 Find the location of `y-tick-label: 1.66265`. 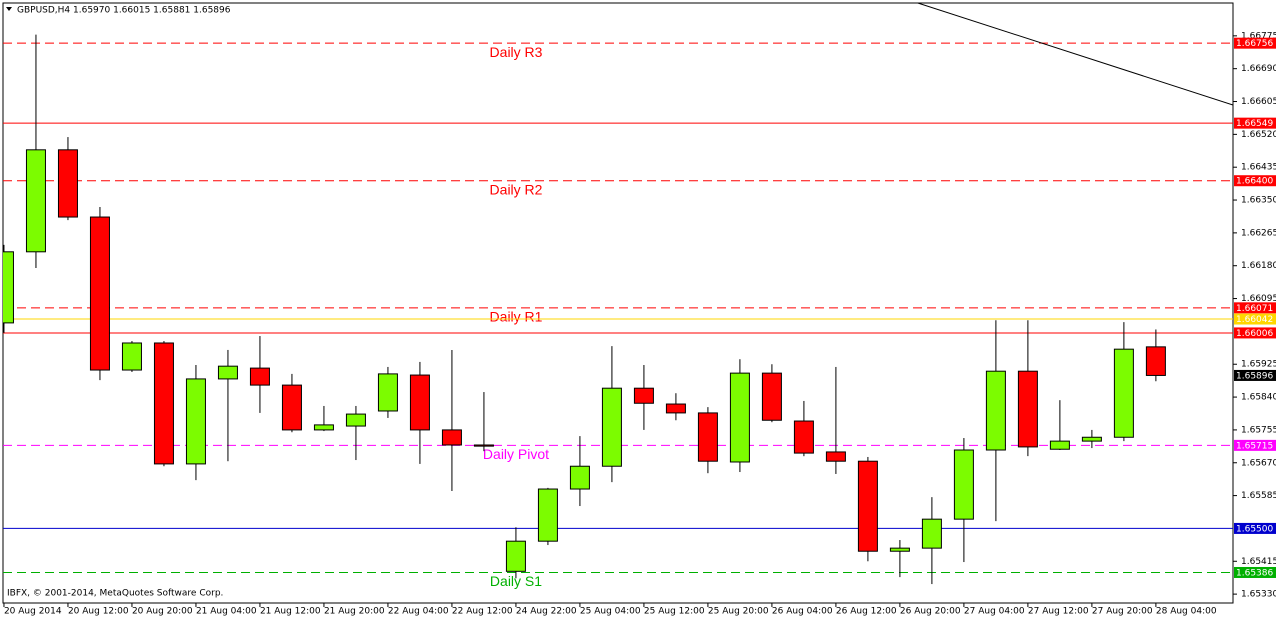

y-tick-label: 1.66265 is located at coordinates (1258, 233).